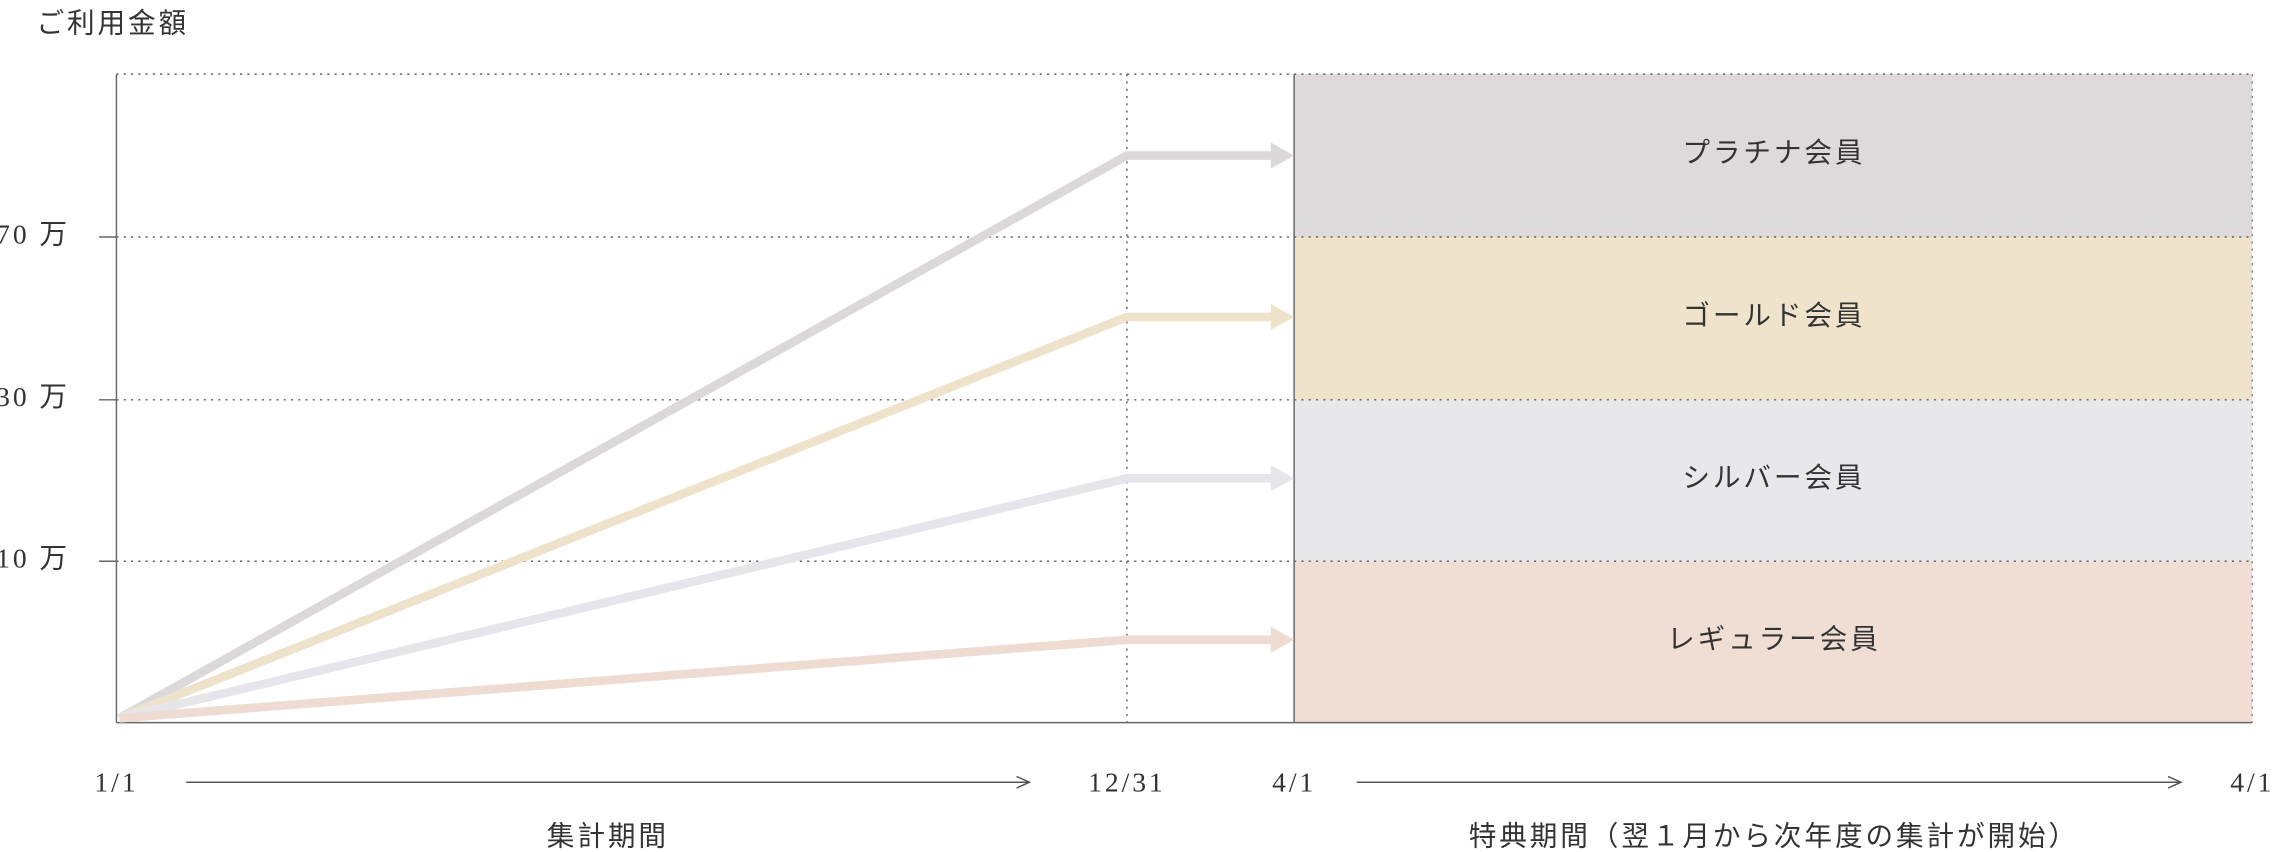 The width and height of the screenshot is (2280, 852). Describe the element at coordinates (35, 233) in the screenshot. I see `y-tick-label: 70 万` at that location.